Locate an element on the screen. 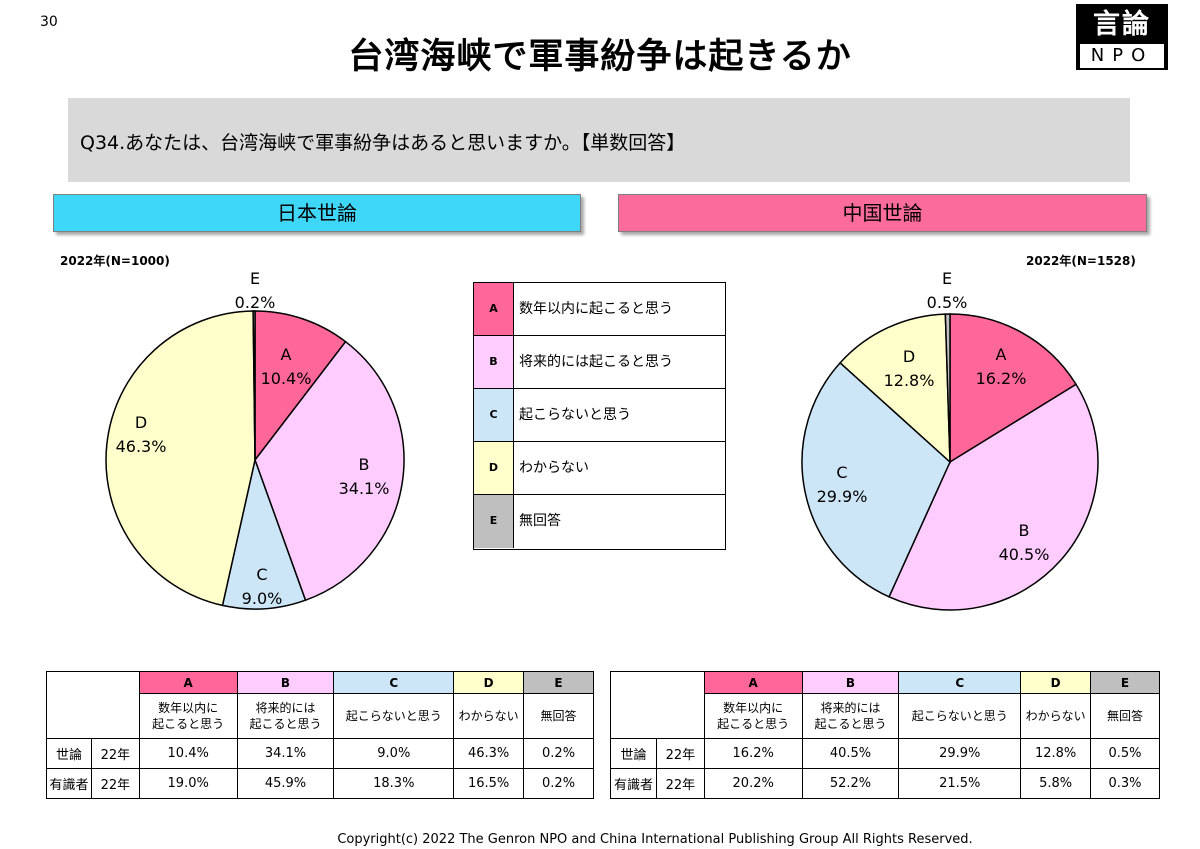 This screenshot has width=1200, height=849. japan-table-row-group: 世論 is located at coordinates (69, 753).